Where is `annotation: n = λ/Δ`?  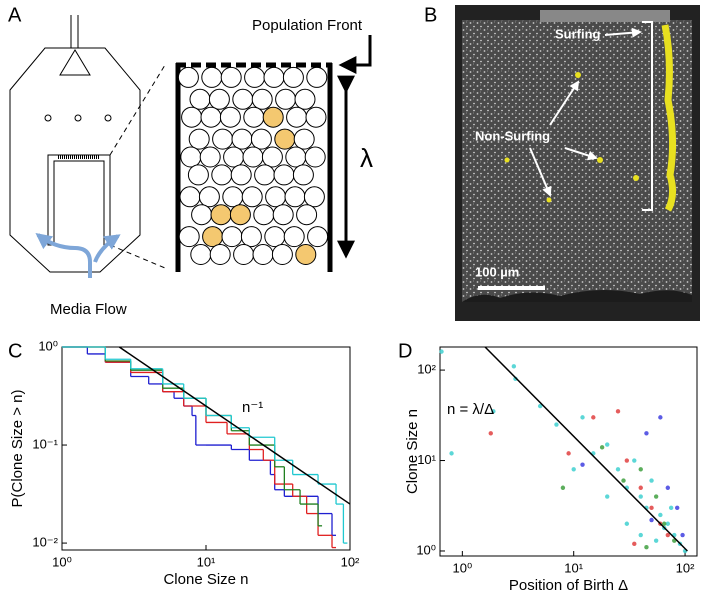 annotation: n = λ/Δ is located at coordinates (470, 409).